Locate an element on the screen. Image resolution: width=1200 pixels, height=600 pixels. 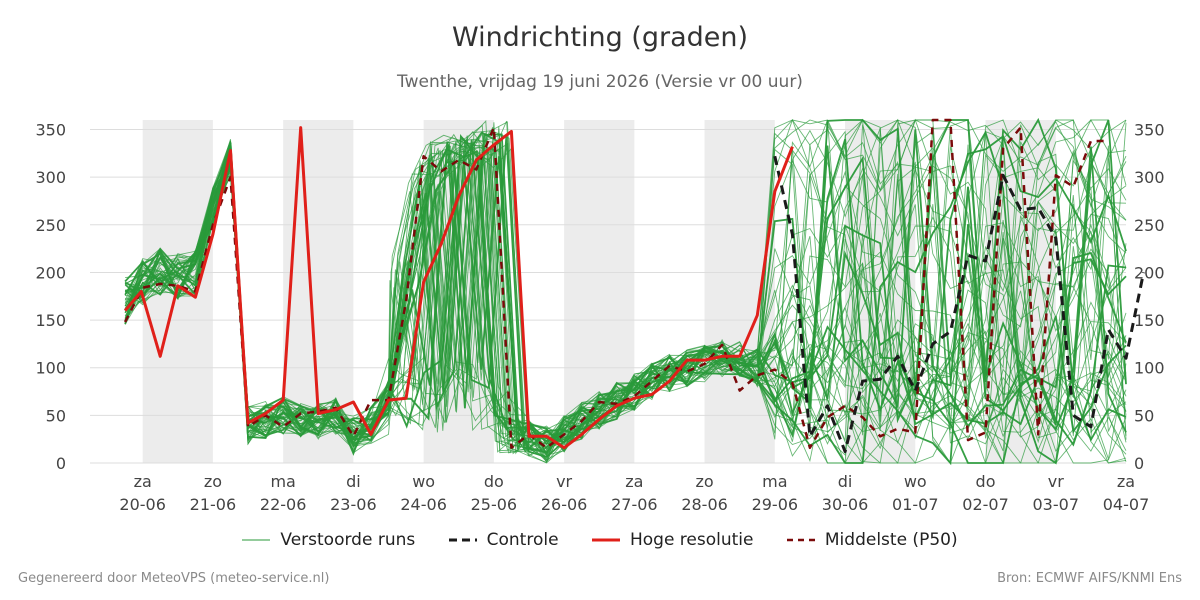
x-tick-date-6: 25-06 is located at coordinates (494, 504).